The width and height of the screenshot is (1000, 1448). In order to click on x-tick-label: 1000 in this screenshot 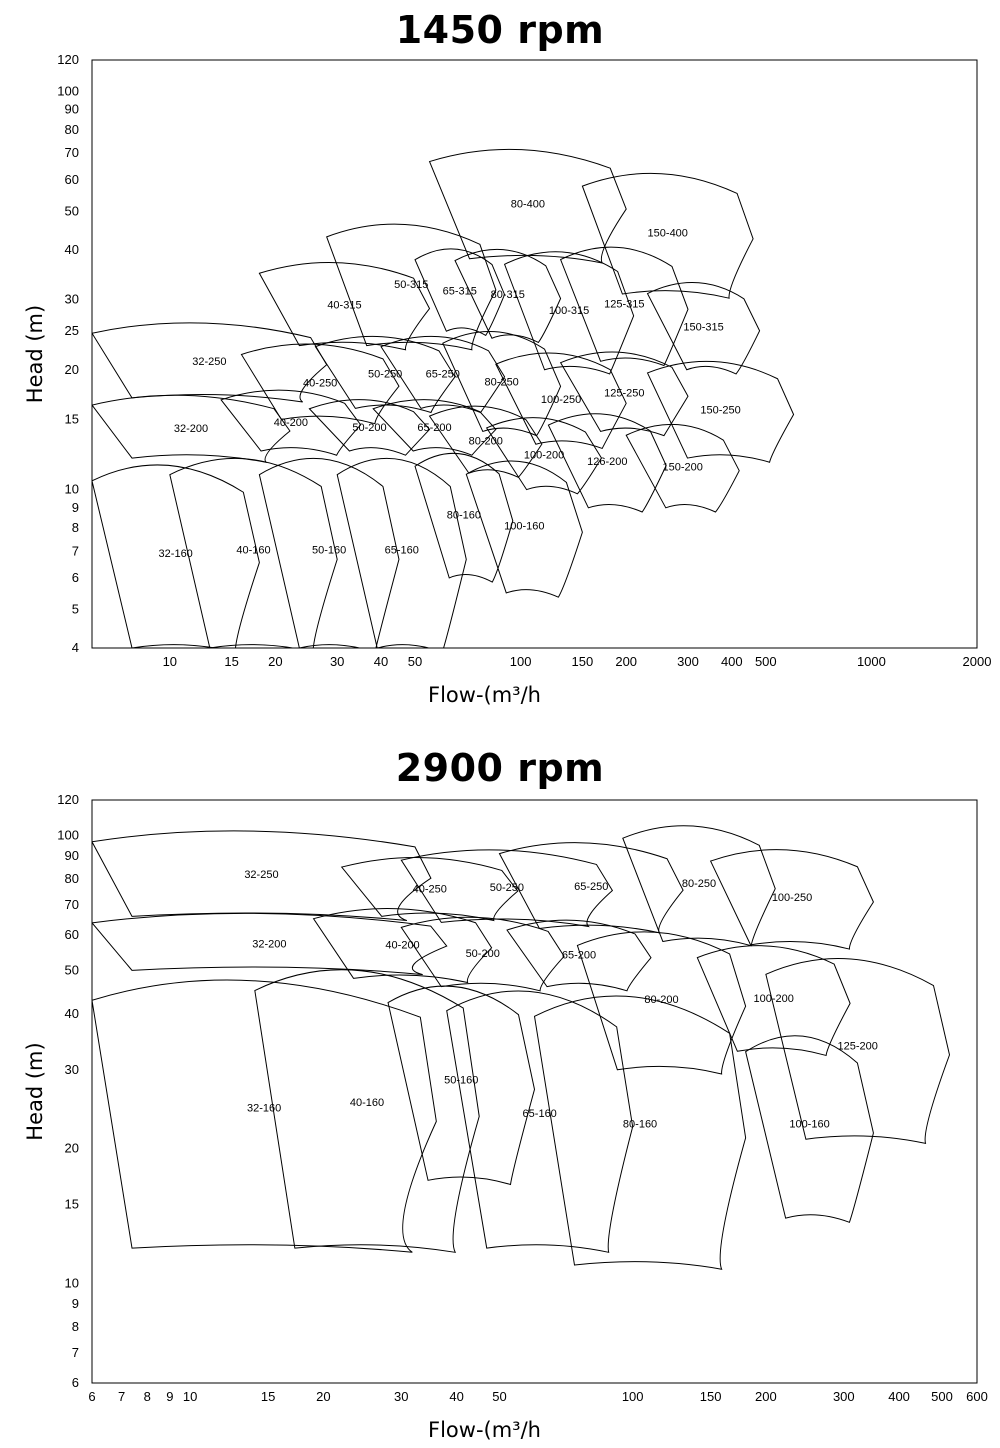, I will do `click(871, 661)`.